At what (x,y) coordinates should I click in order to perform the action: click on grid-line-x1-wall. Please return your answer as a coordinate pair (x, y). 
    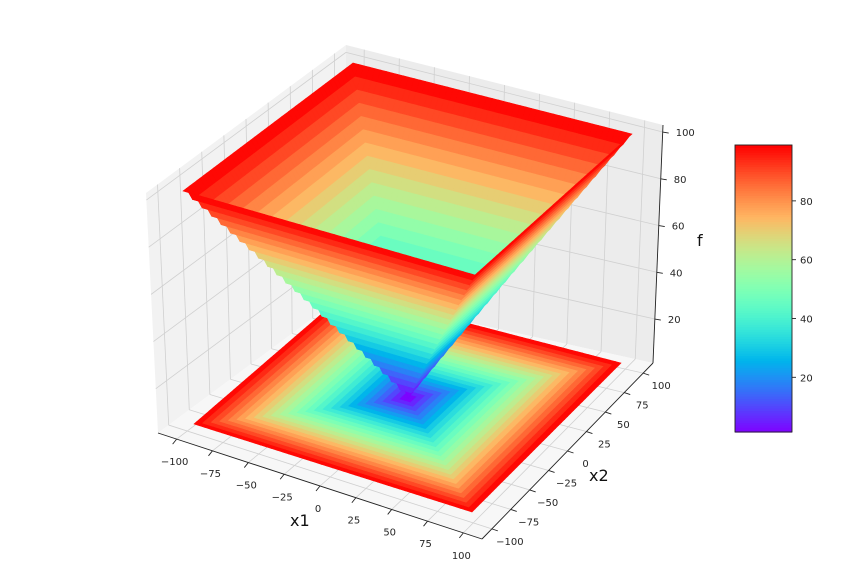
    Looking at the image, I should click on (640, 240).